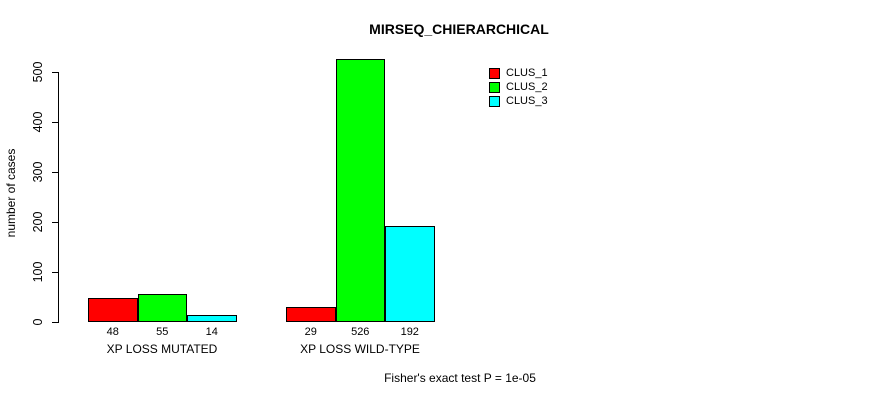 Image resolution: width=890 pixels, height=400 pixels. Describe the element at coordinates (409, 332) in the screenshot. I see `bar-value-label: 192` at that location.